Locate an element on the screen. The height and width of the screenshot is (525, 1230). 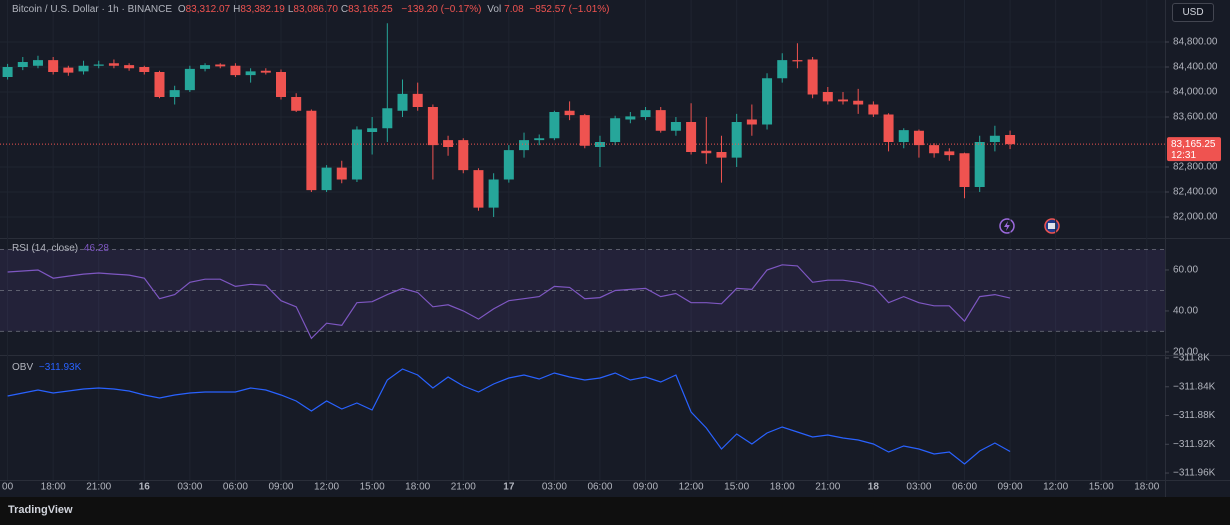
volume-change: −852.57 (−1.01%) is located at coordinates (569, 9).